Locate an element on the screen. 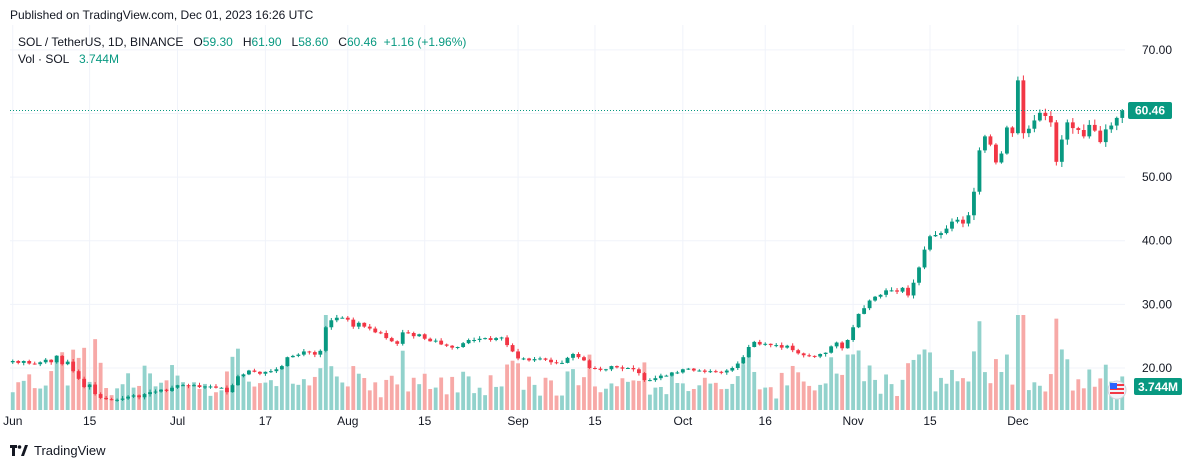  time-tick-label: 16 is located at coordinates (766, 421).